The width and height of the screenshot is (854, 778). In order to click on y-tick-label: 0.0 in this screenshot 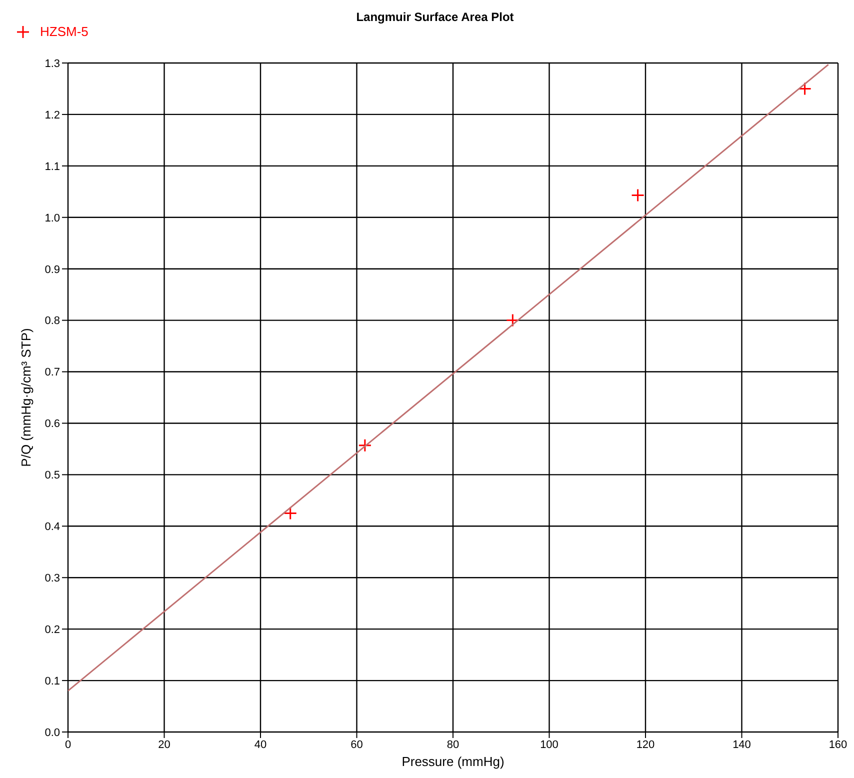, I will do `click(52, 732)`.